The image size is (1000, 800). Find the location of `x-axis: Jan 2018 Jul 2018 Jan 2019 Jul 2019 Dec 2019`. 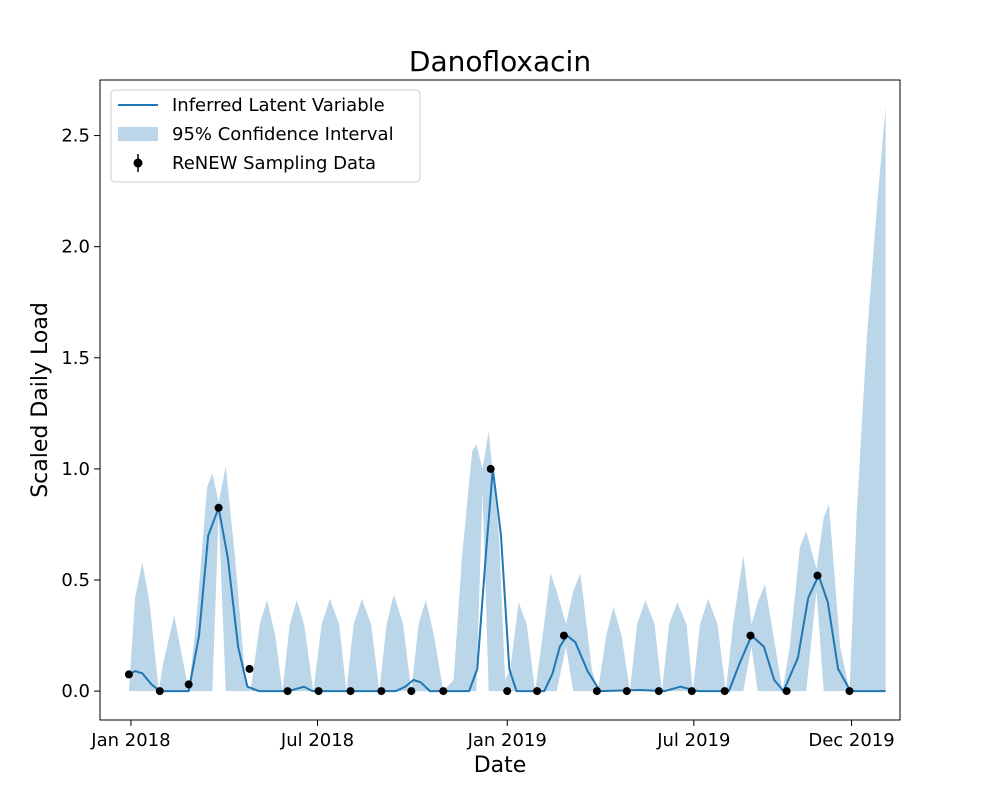

x-axis: Jan 2018 Jul 2018 Jan 2019 Jul 2019 Dec 2019 is located at coordinates (492, 735).